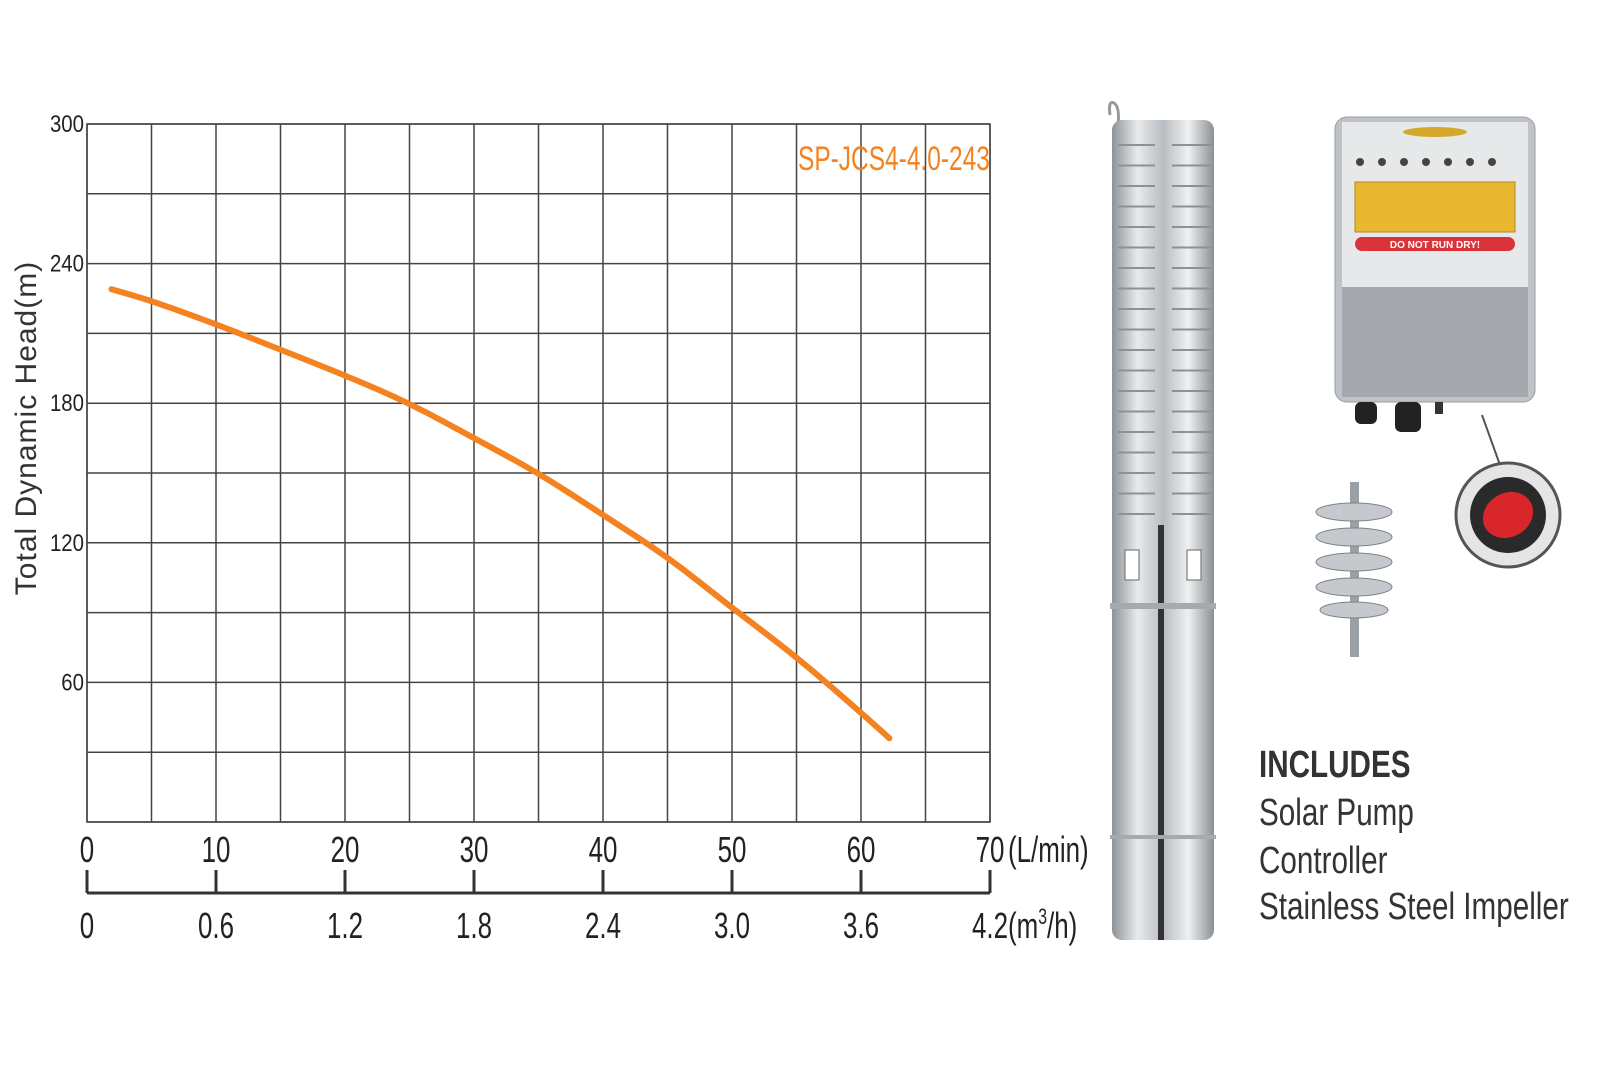  I want to click on x-tick-label: 60, so click(861, 850).